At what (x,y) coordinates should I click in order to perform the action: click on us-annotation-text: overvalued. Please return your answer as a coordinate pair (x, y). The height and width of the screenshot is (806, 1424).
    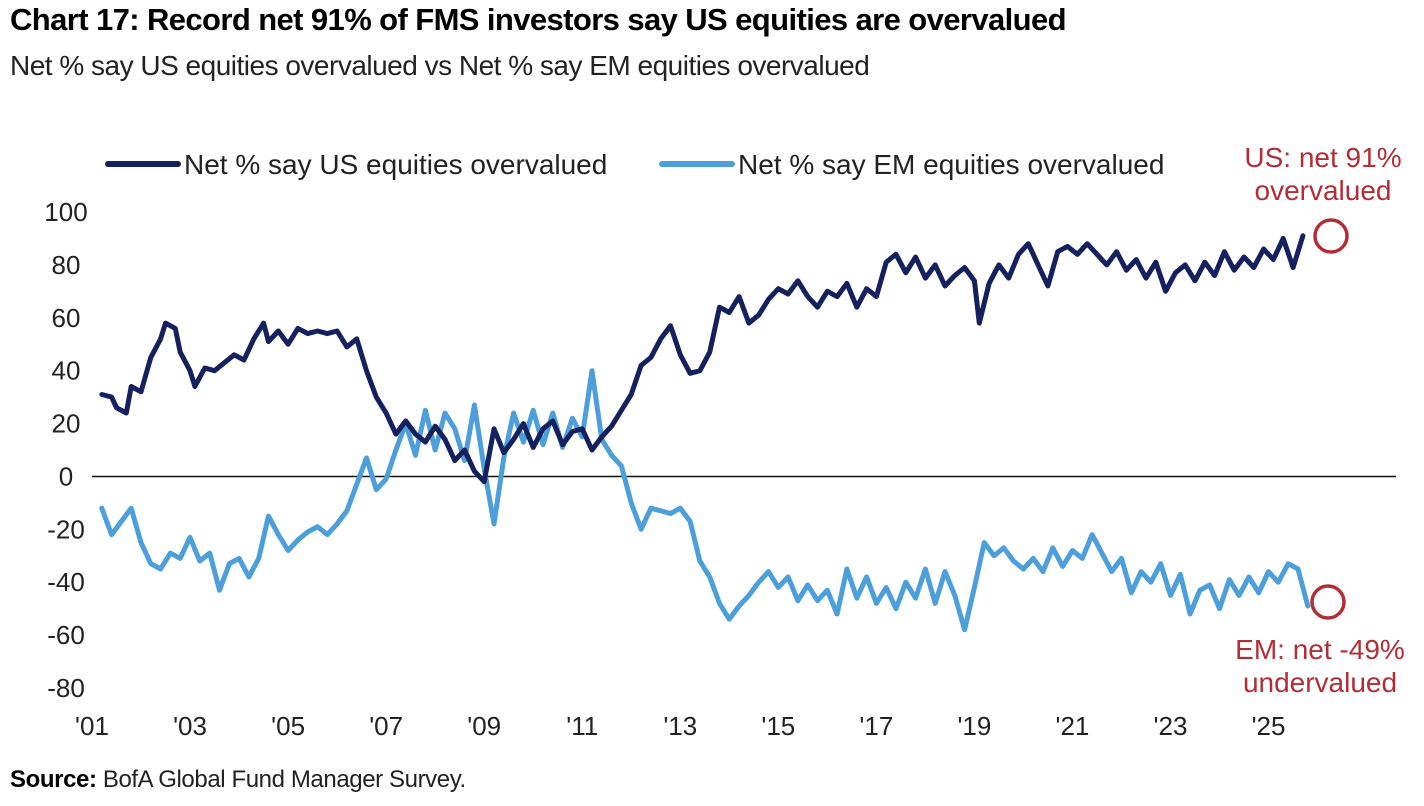
    Looking at the image, I should click on (1323, 190).